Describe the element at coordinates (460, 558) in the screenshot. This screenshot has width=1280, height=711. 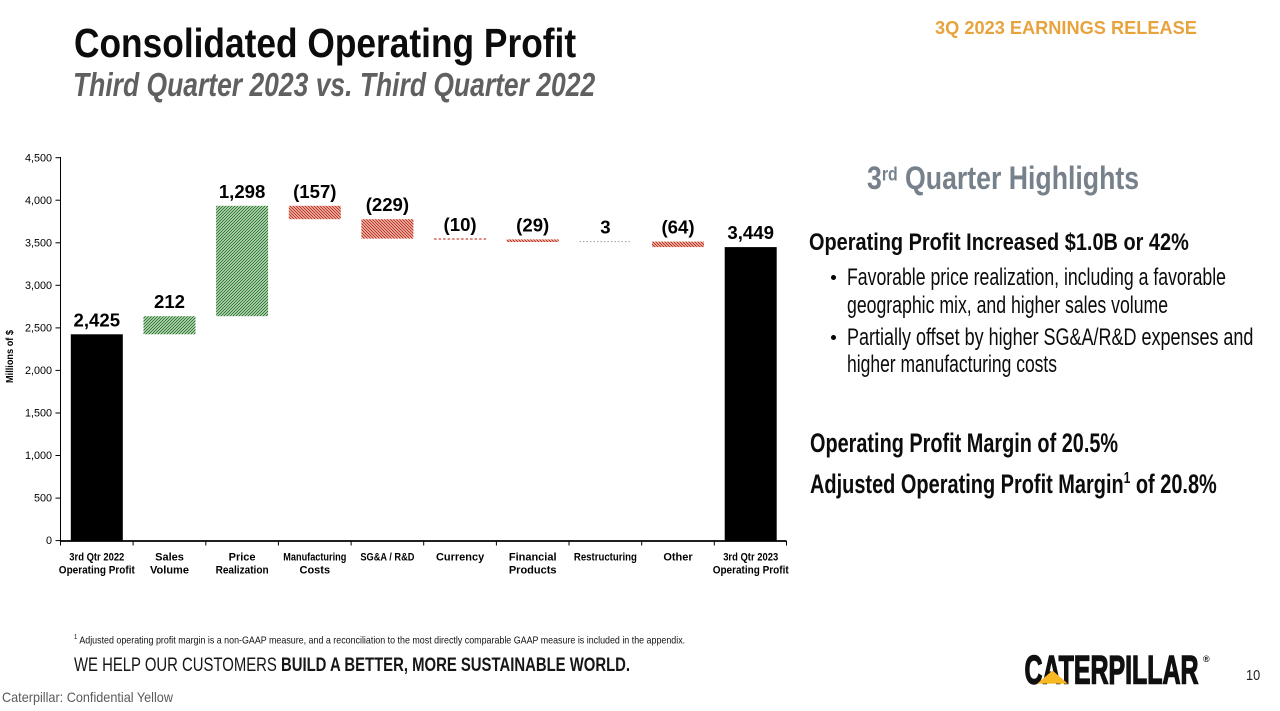
I see `svg-text: Currency` at that location.